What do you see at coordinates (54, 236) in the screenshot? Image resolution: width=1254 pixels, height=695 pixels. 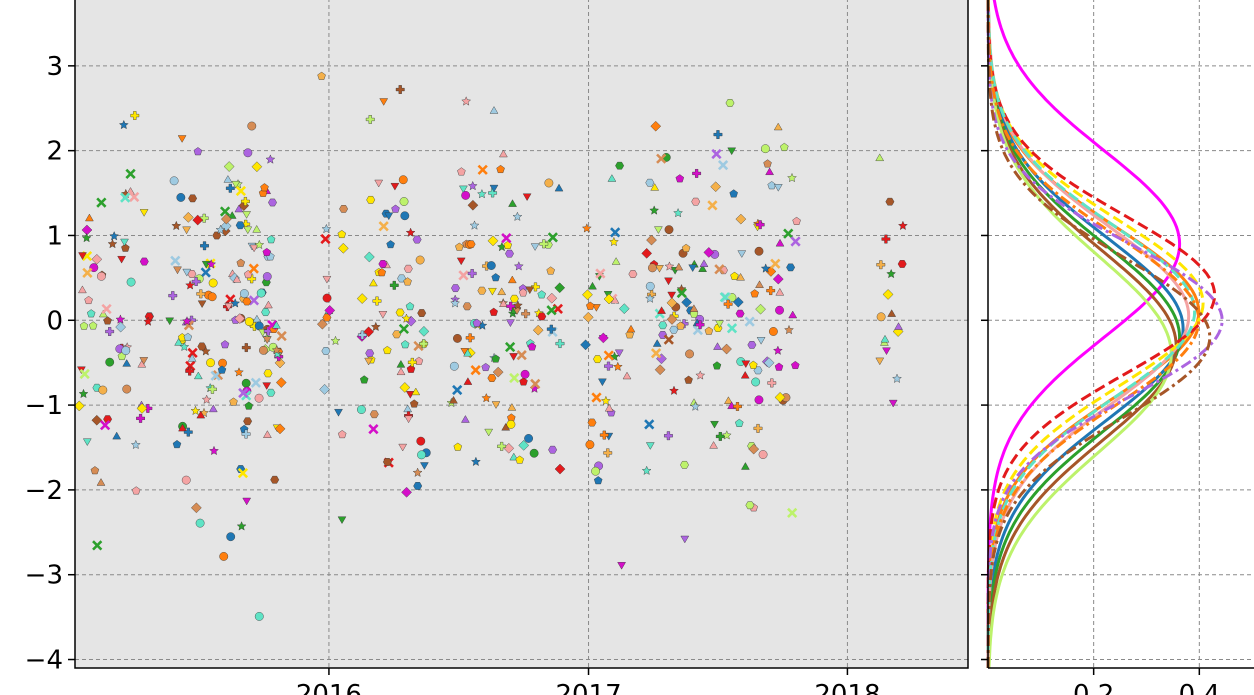 I see `scatter-y-tick-label: 1` at bounding box center [54, 236].